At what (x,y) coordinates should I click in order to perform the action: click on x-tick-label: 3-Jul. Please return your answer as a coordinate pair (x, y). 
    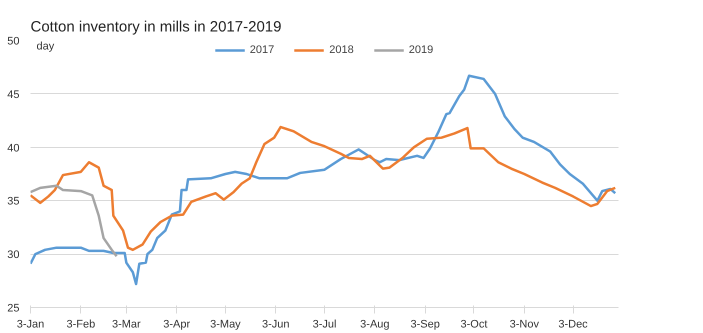
    Looking at the image, I should click on (324, 324).